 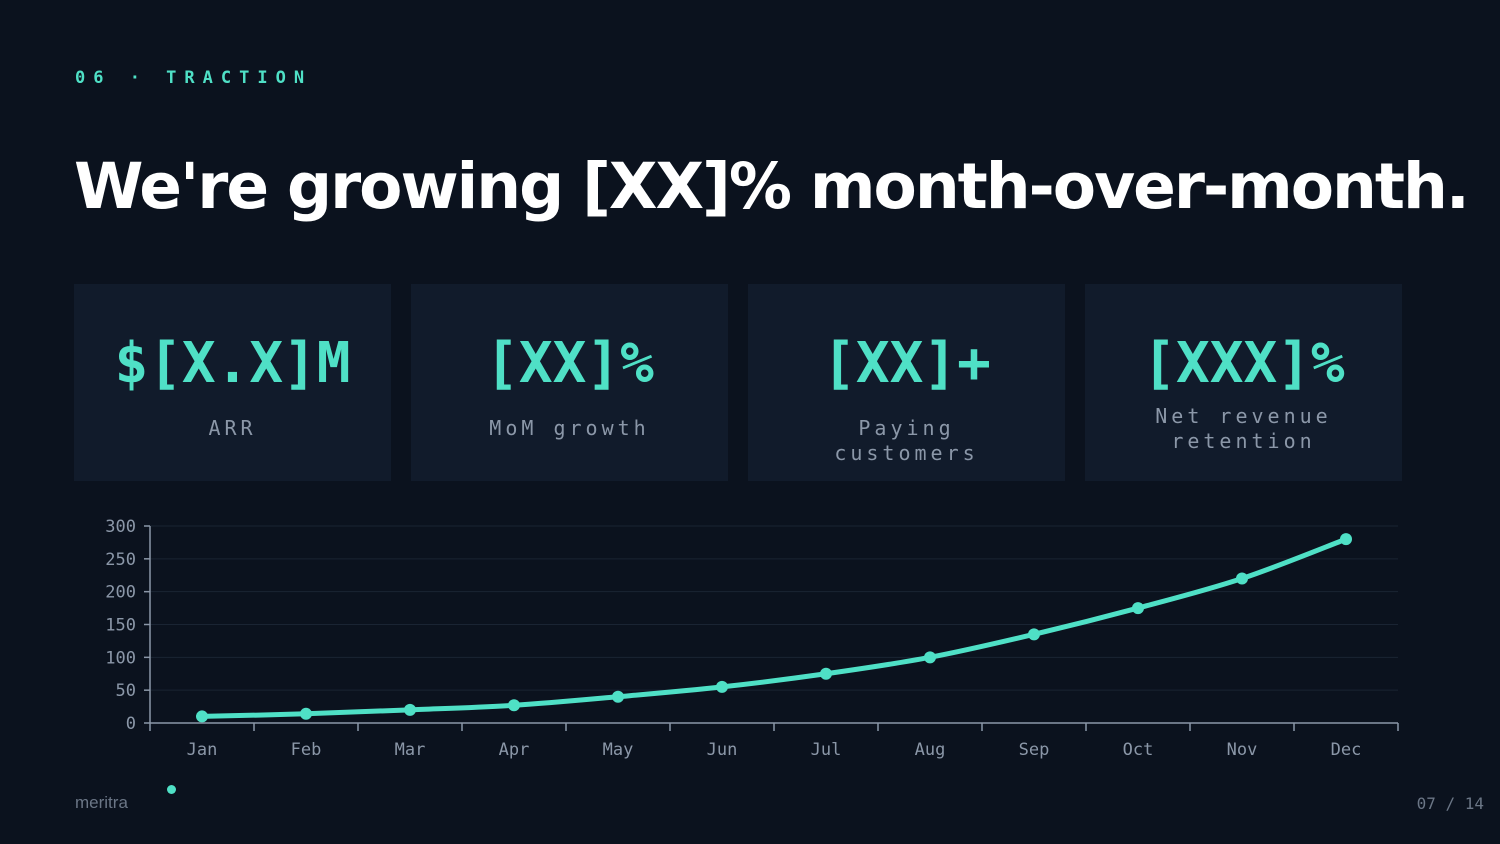 I want to click on stat-card-nrr: [XXX]% Net revenue retention, so click(x=1243, y=382).